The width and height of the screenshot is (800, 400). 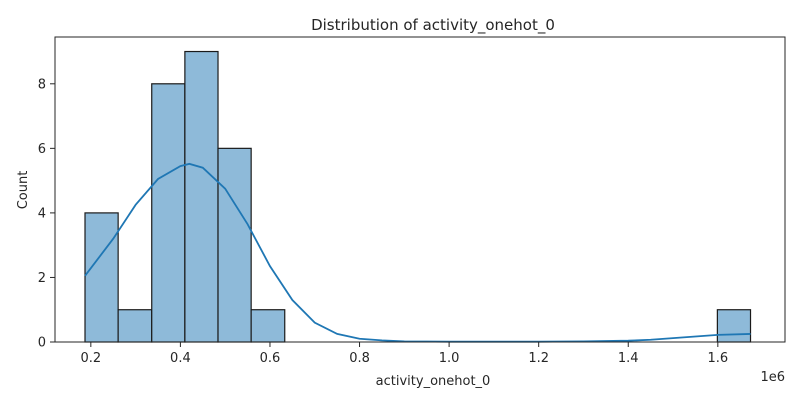 What do you see at coordinates (90, 358) in the screenshot?
I see `x-tick-label: 0.2` at bounding box center [90, 358].